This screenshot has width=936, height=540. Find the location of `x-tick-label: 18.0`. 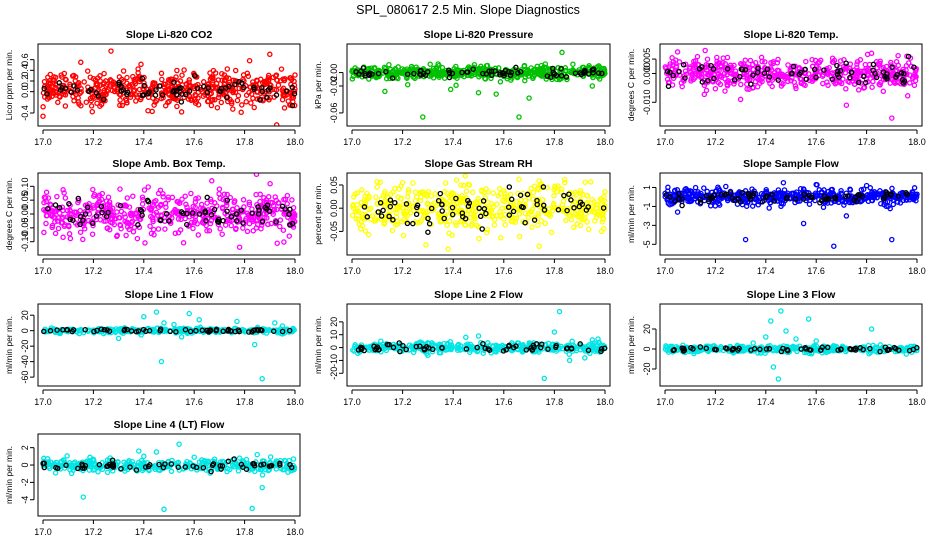

x-tick-label: 18.0 is located at coordinates (605, 402).